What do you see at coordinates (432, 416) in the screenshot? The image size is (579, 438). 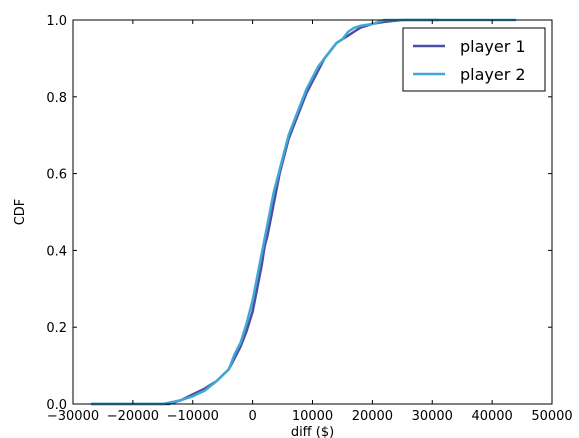 I see `x-tick-label: 30000` at bounding box center [432, 416].